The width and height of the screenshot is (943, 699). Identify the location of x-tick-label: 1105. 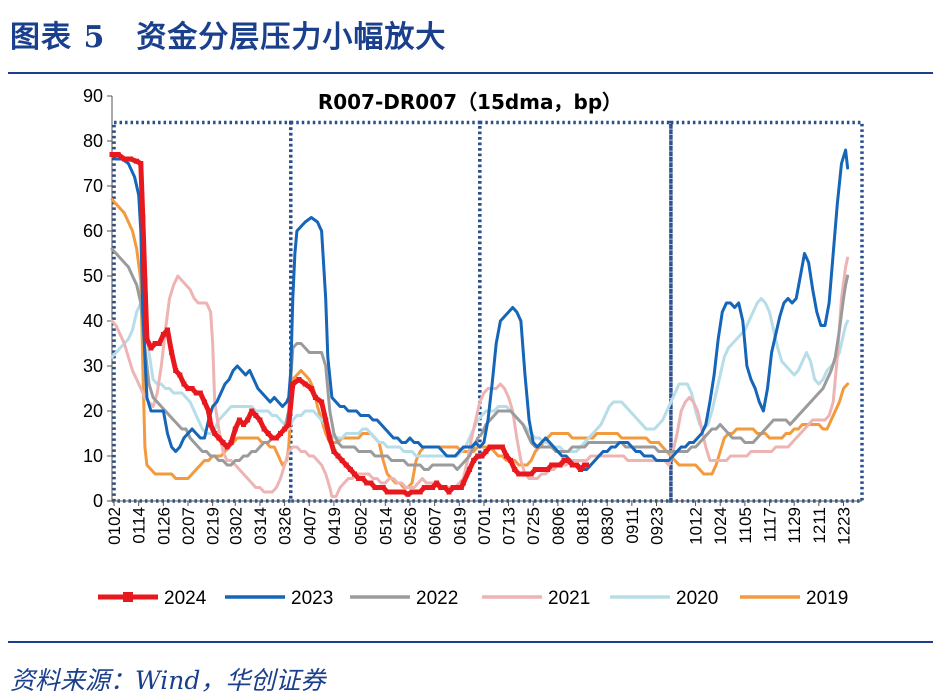
(745, 525).